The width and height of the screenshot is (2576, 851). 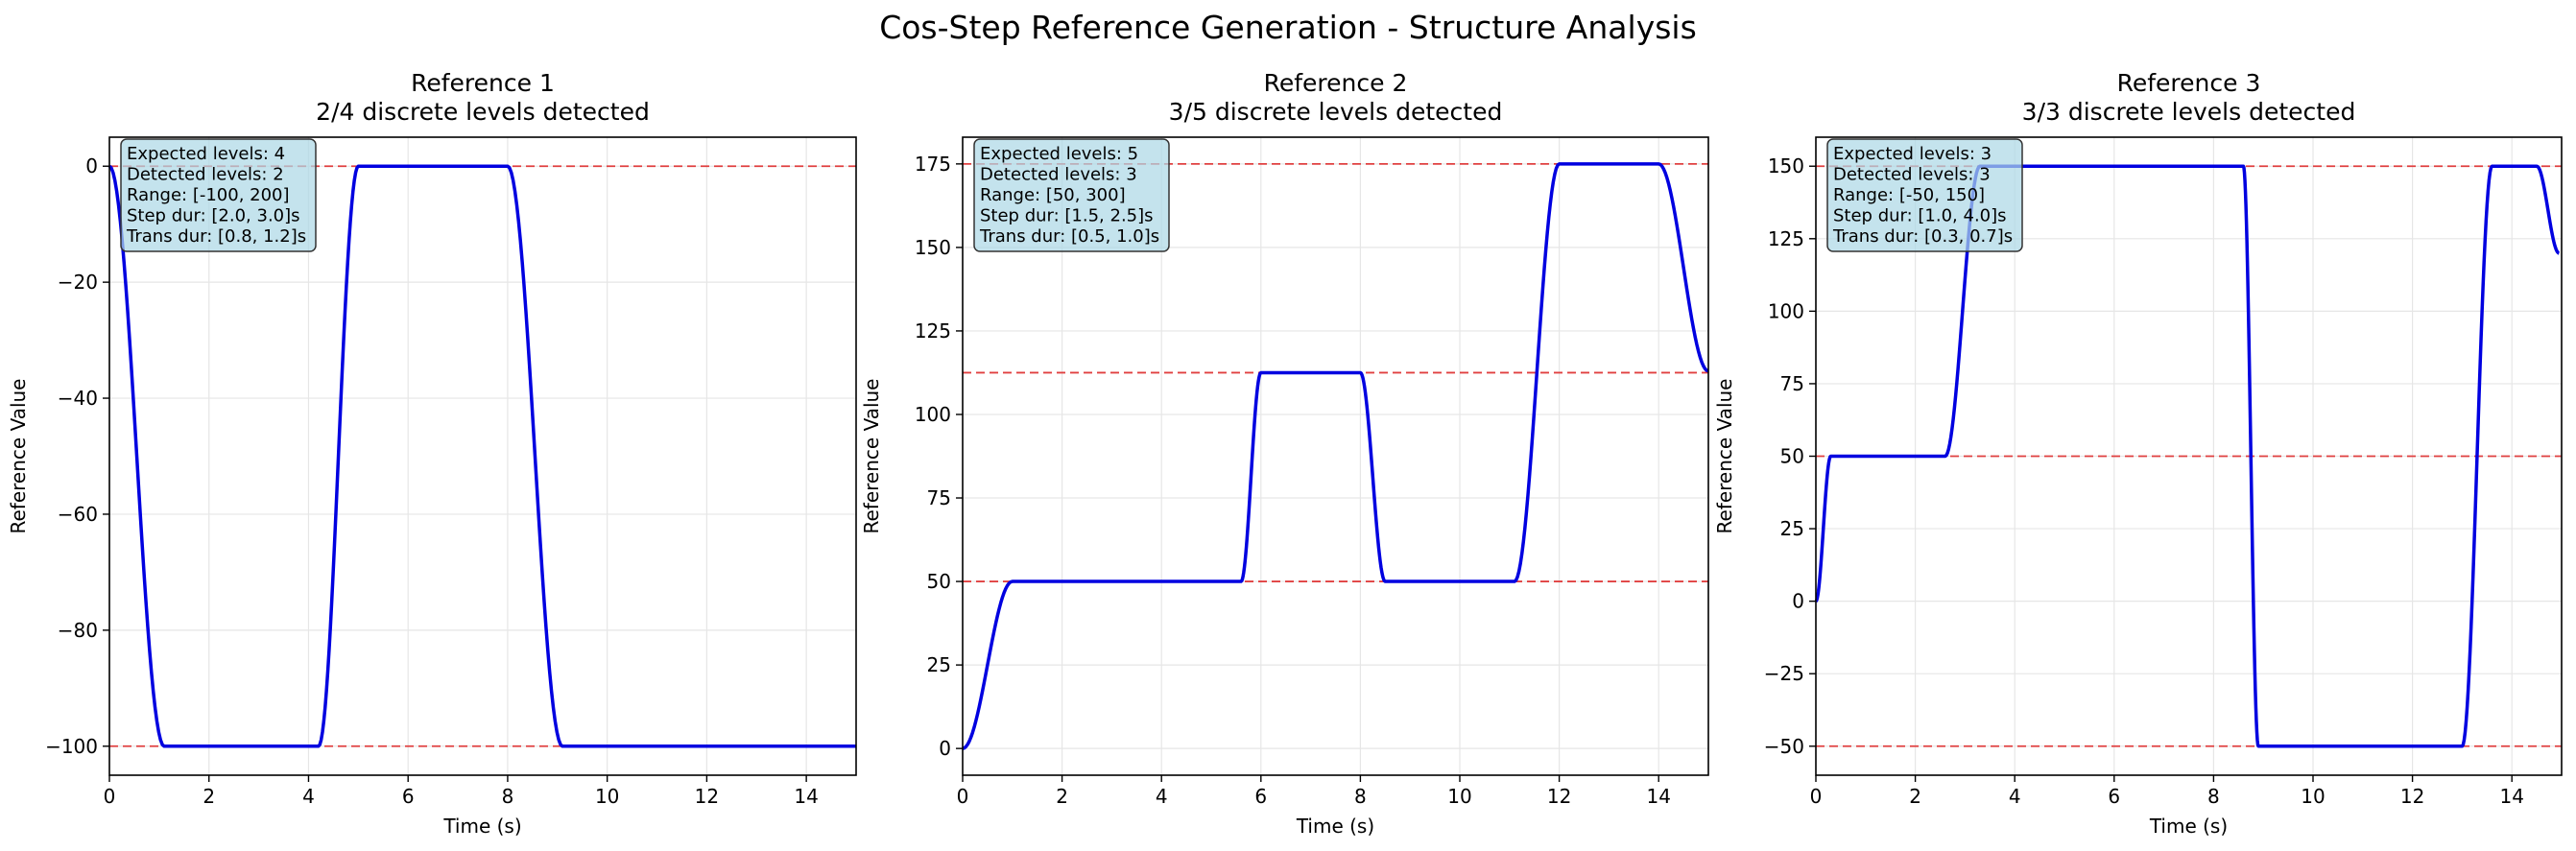 I want to click on info-box-line: Trans dur: [0.5, 1.0]s, so click(x=1069, y=236).